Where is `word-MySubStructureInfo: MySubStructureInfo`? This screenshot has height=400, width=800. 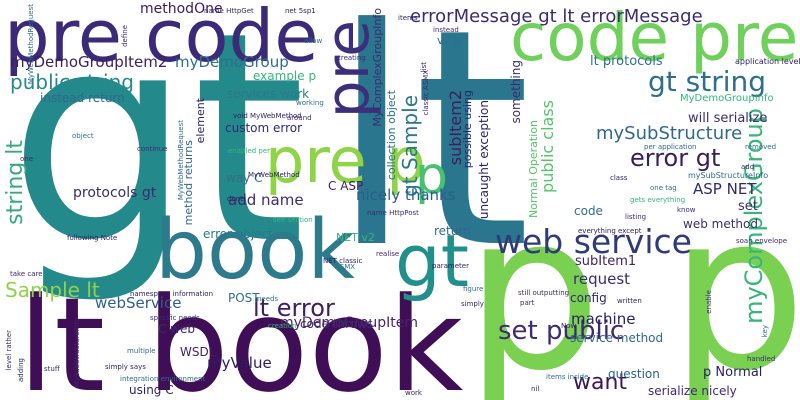
word-MySubStructureInfo: MySubStructureInfo is located at coordinates (77, 353).